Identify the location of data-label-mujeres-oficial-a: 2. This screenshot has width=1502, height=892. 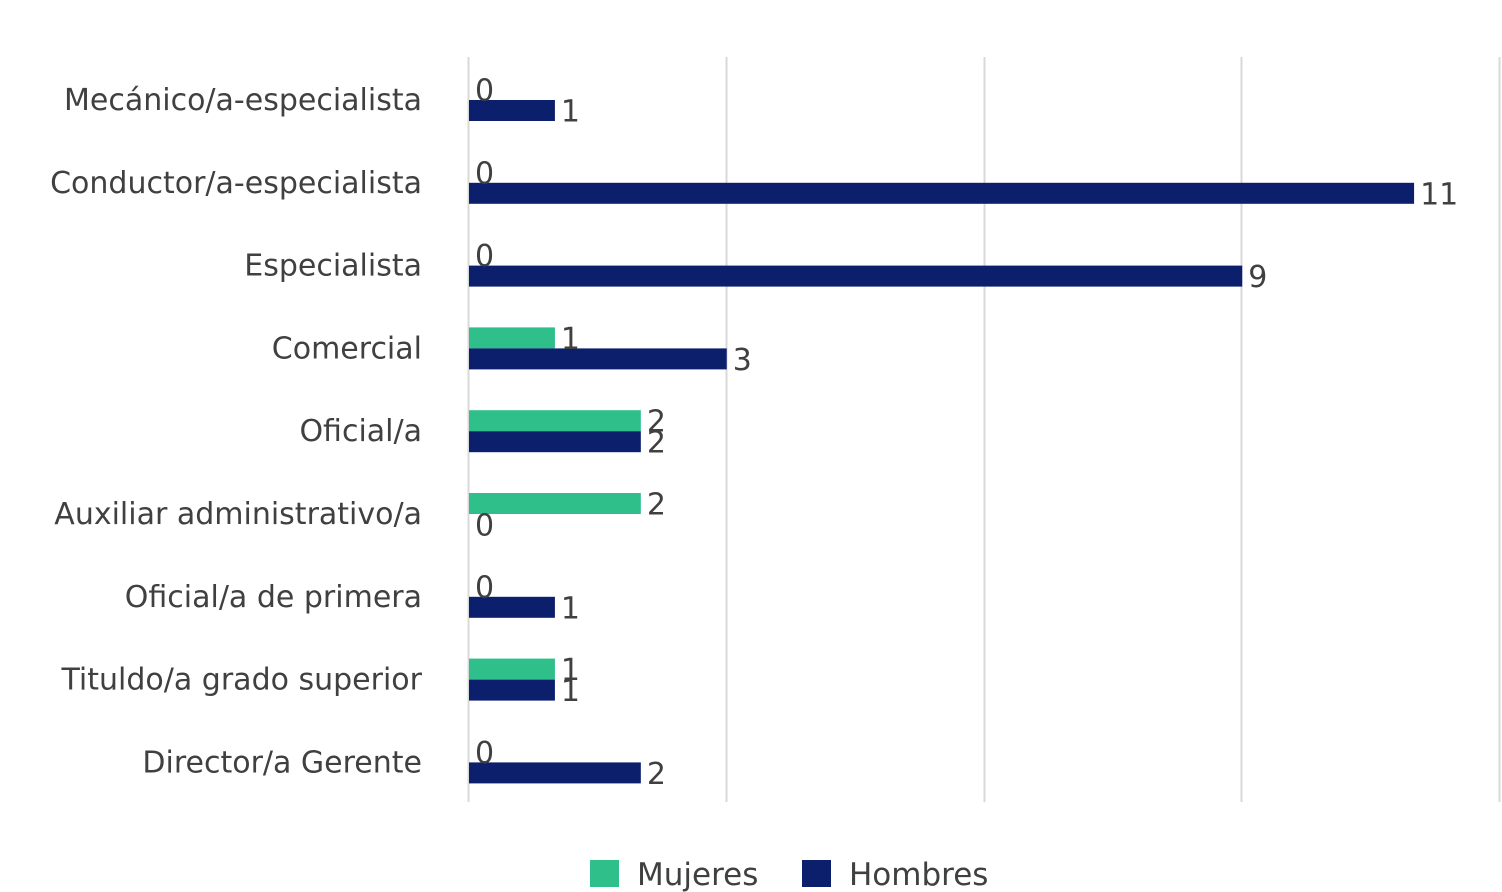
(656, 422).